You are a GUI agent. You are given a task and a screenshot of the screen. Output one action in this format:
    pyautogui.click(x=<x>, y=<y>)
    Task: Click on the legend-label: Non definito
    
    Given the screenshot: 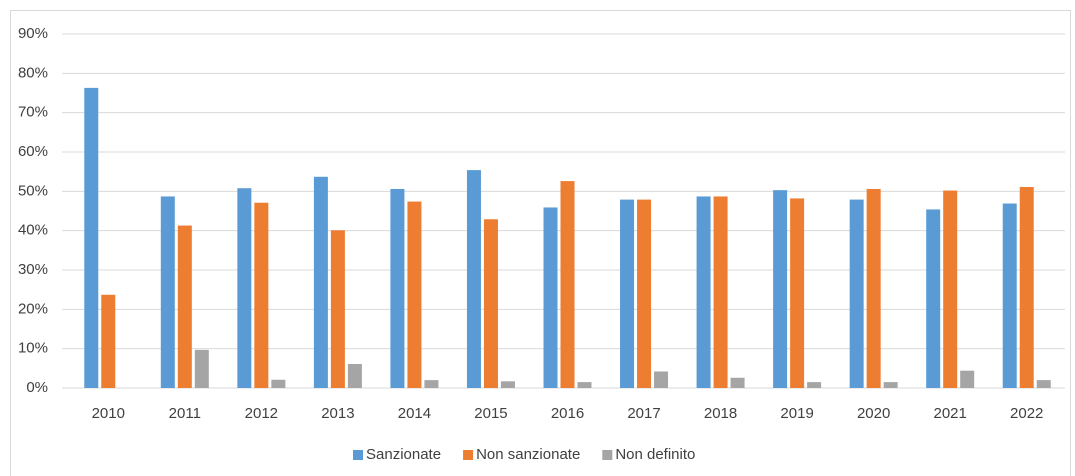 What is the action you would take?
    pyautogui.click(x=655, y=454)
    